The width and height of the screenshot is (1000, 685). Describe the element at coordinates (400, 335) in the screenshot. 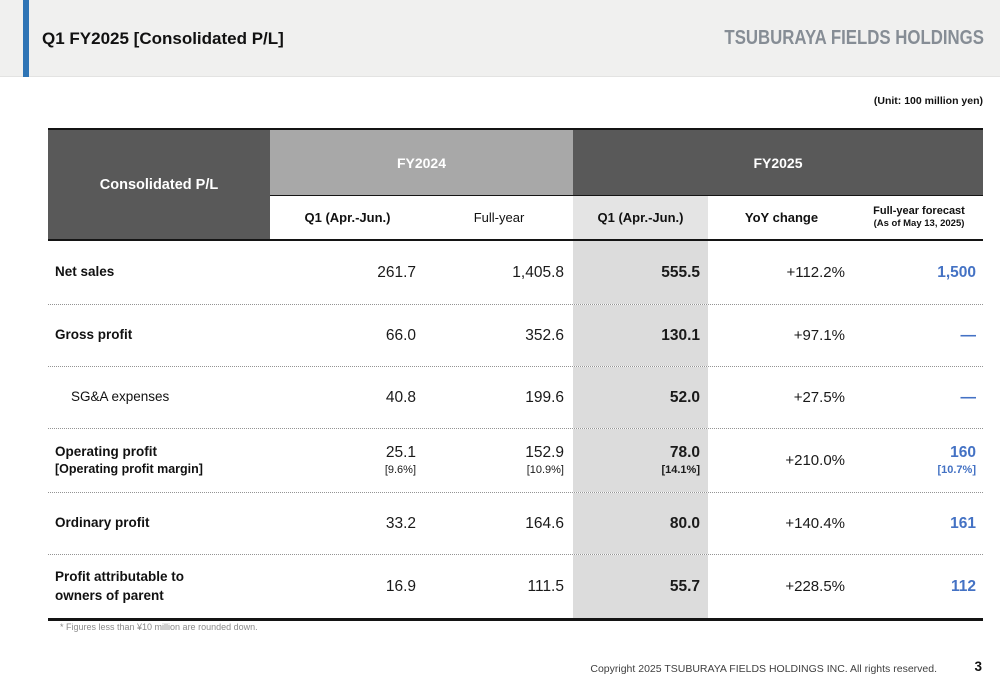

I see `fy24-q1-value: 66.0` at that location.